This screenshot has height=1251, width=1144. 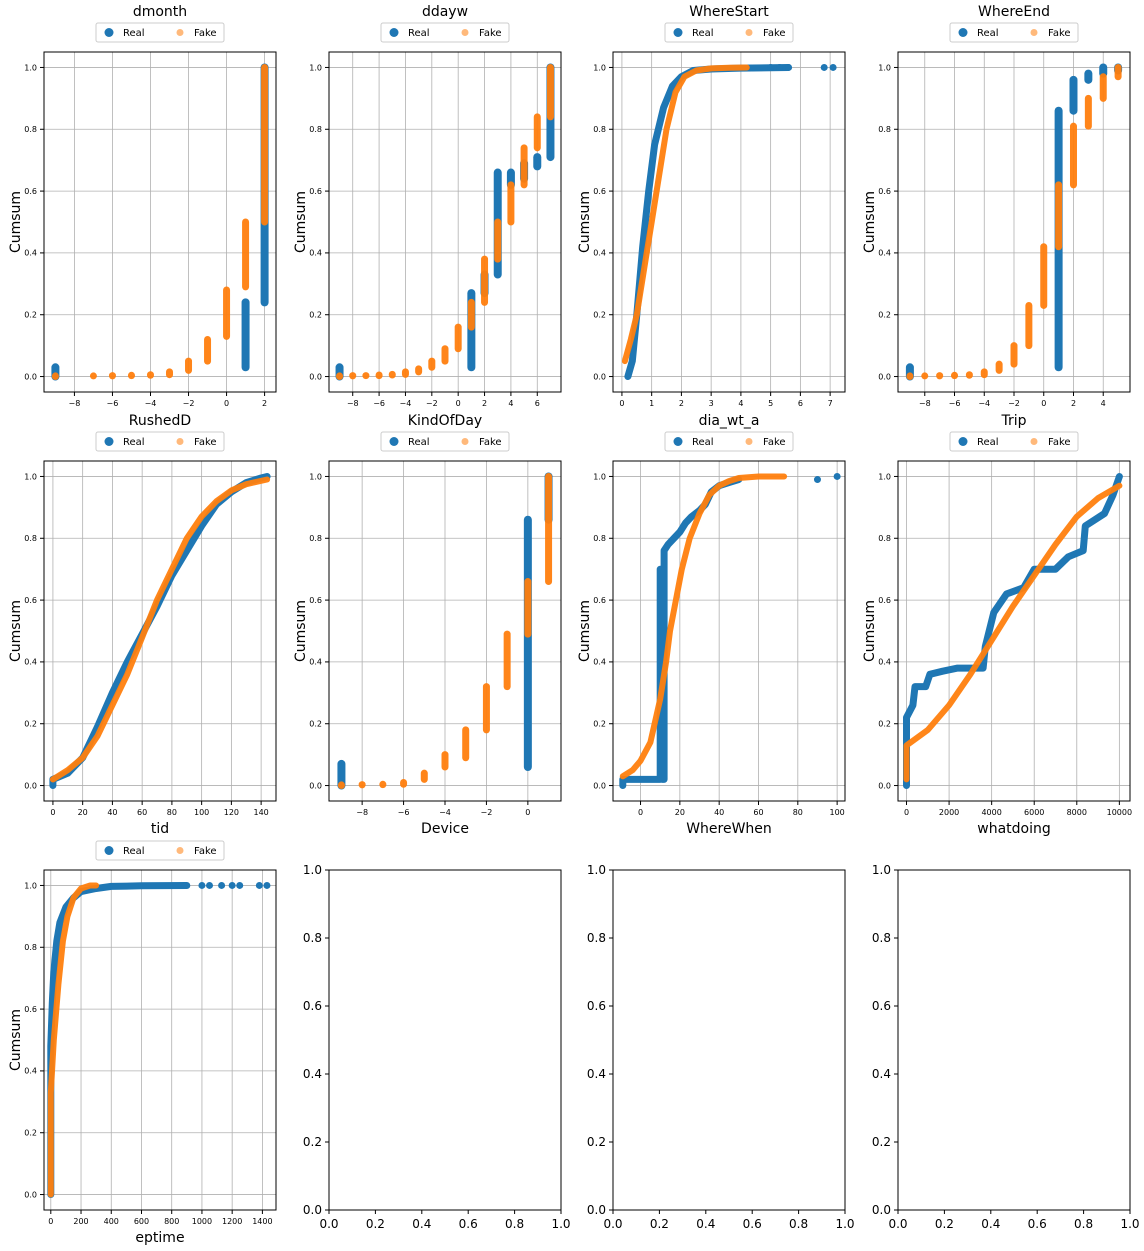 I want to click on x-tick-label: 4000, so click(x=991, y=812).